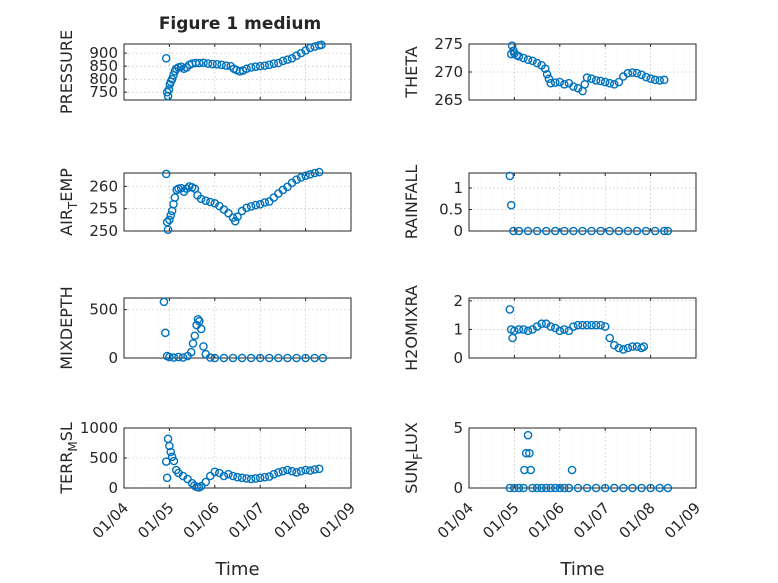 The width and height of the screenshot is (778, 583). I want to click on y-axis-label: TERRMSL, so click(68, 458).